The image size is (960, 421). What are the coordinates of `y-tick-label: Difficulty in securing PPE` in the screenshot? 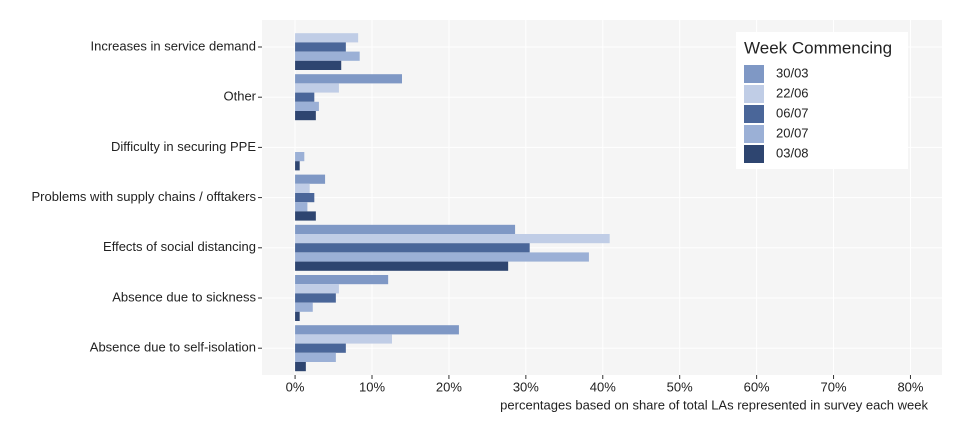 It's located at (183, 146).